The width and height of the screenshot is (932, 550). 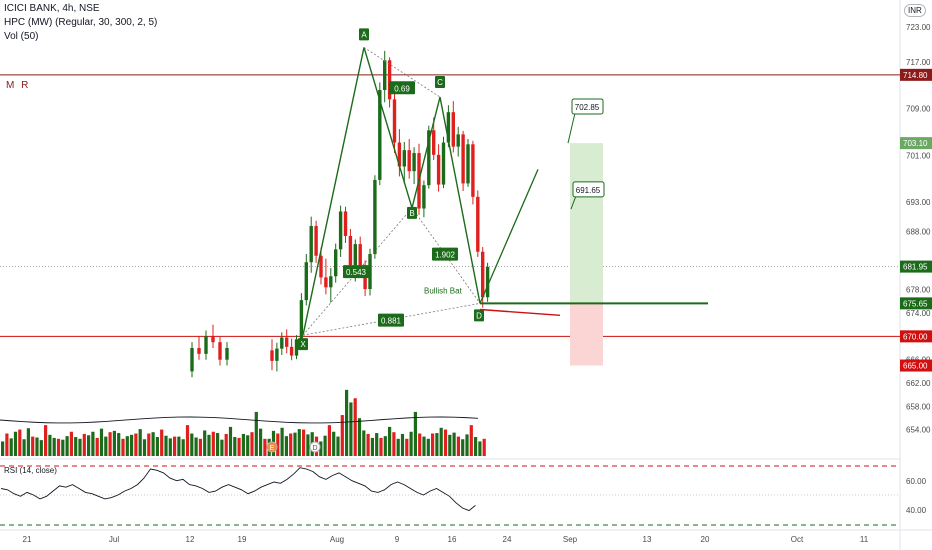 I want to click on time-tick-label: 16, so click(x=452, y=539).